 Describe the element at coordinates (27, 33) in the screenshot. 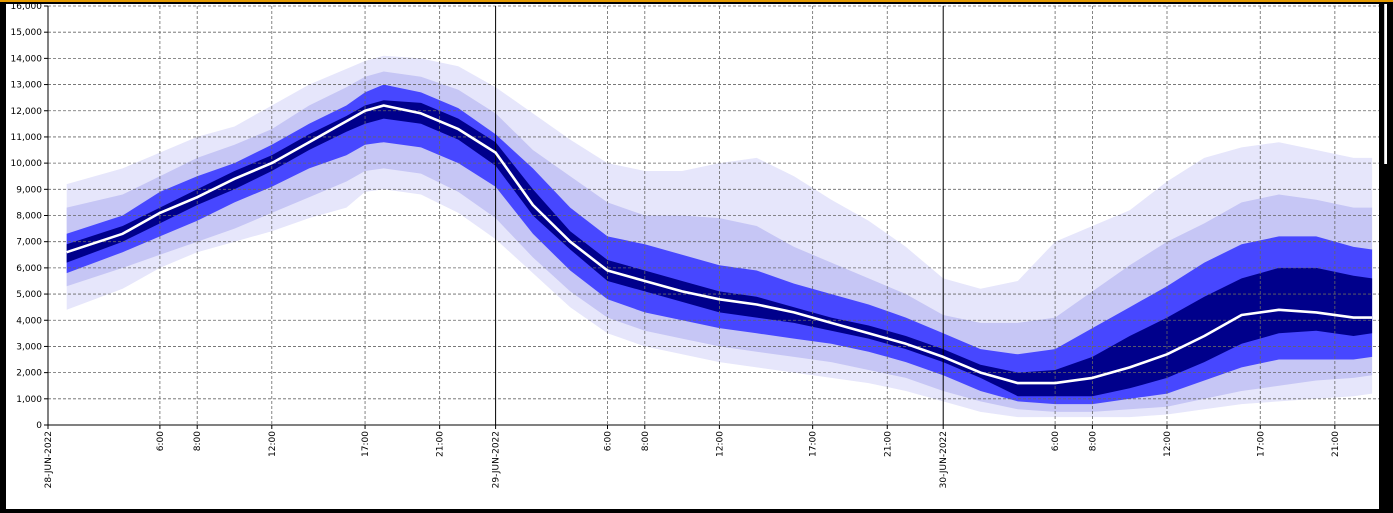

I see `y-tick-label: 15,000` at that location.